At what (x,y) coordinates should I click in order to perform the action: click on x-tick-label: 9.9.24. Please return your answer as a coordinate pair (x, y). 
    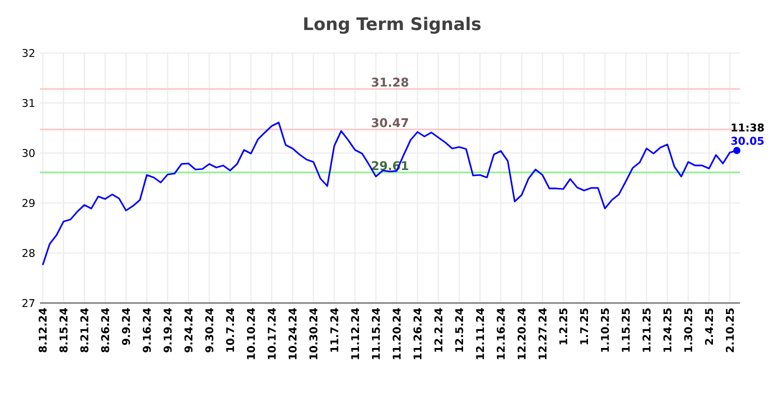
    Looking at the image, I should click on (126, 326).